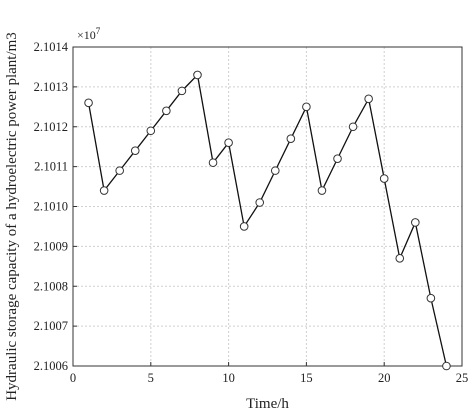 This screenshot has height=417, width=474. What do you see at coordinates (51, 286) in the screenshot?
I see `y-tick-label: 2.1008` at bounding box center [51, 286].